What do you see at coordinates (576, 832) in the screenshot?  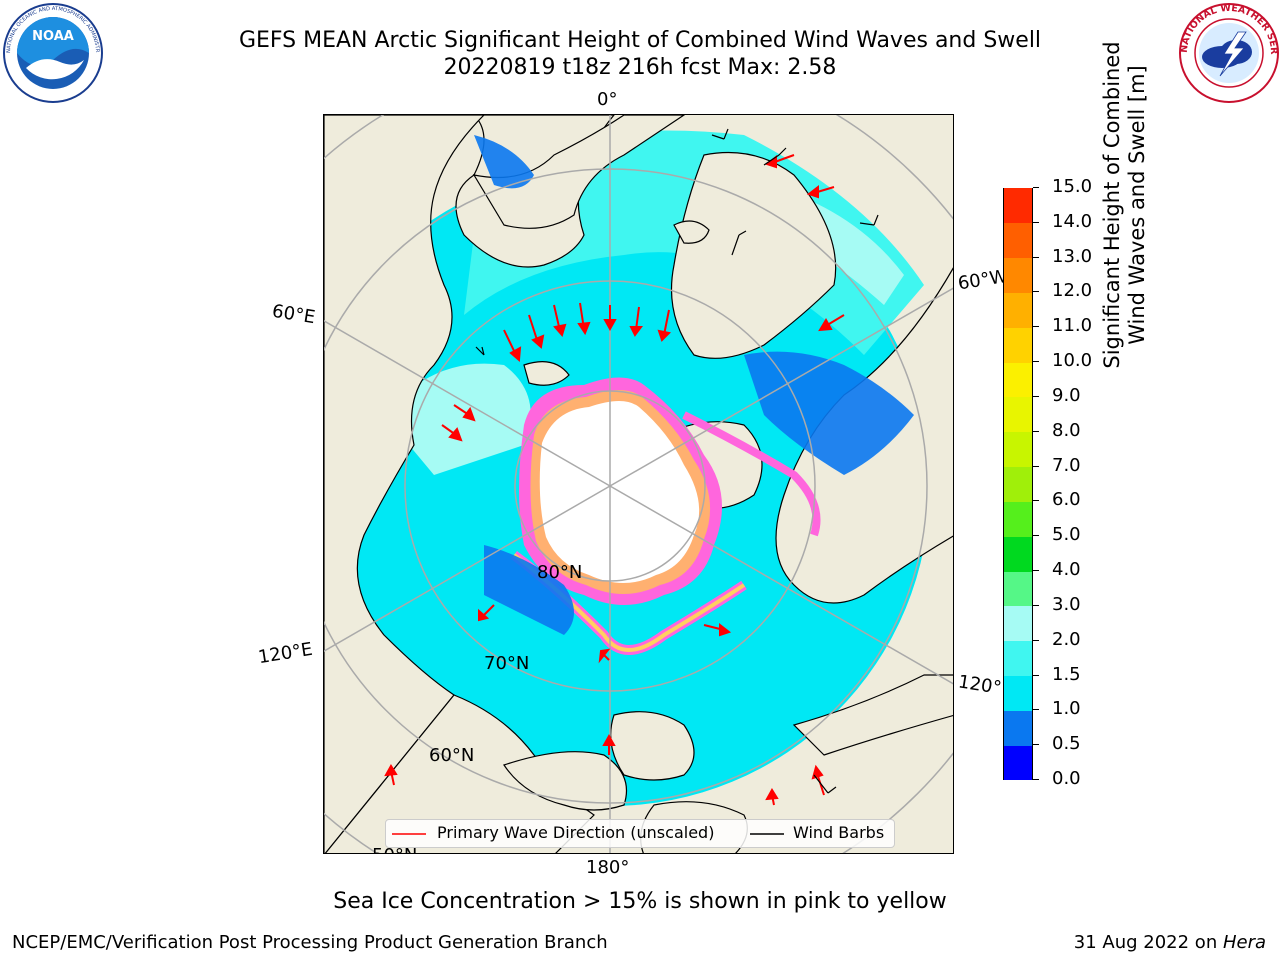 I see `legend-primary-wave-label: Primary Wave Direction (unscaled)` at bounding box center [576, 832].